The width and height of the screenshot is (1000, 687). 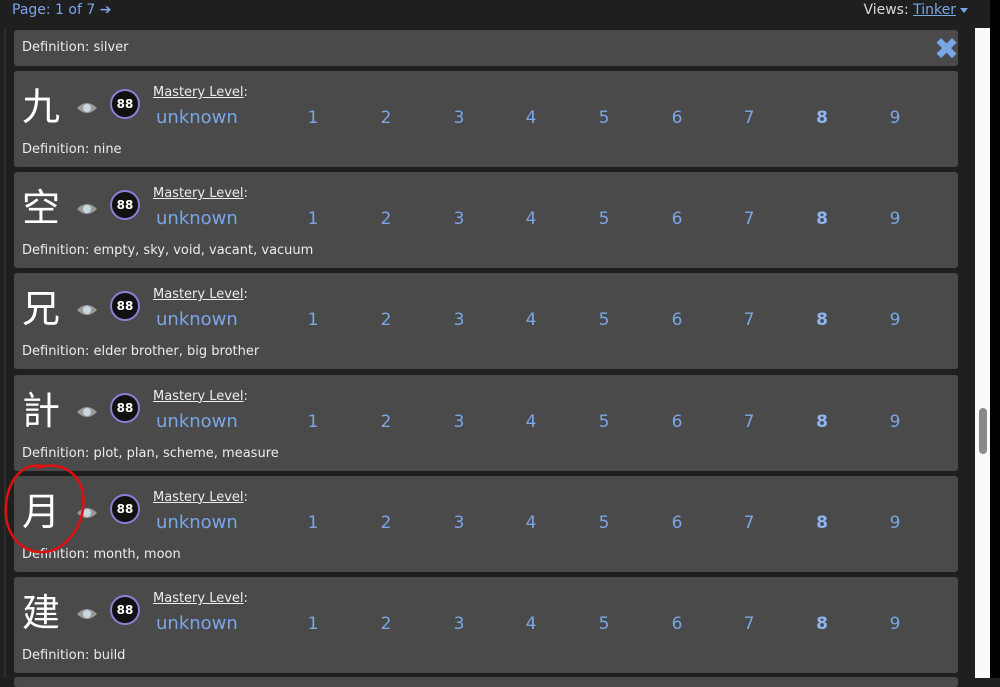 What do you see at coordinates (101, 554) in the screenshot?
I see `definition: Definition: month, moon` at bounding box center [101, 554].